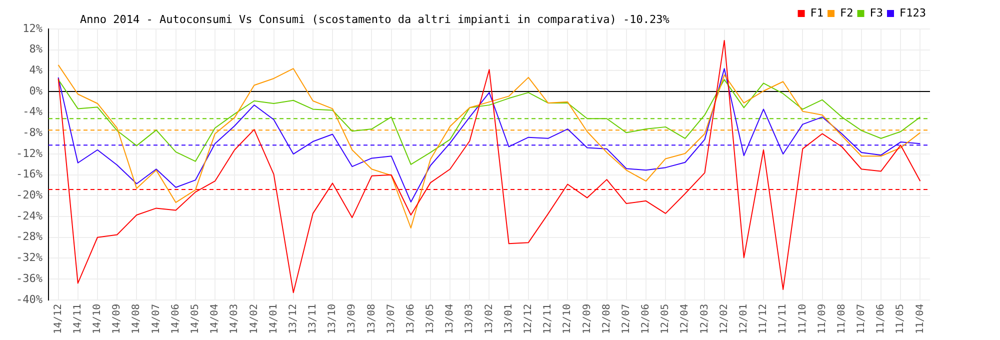  What do you see at coordinates (29, 299) in the screenshot?
I see `y-tick-label: -40%` at bounding box center [29, 299].